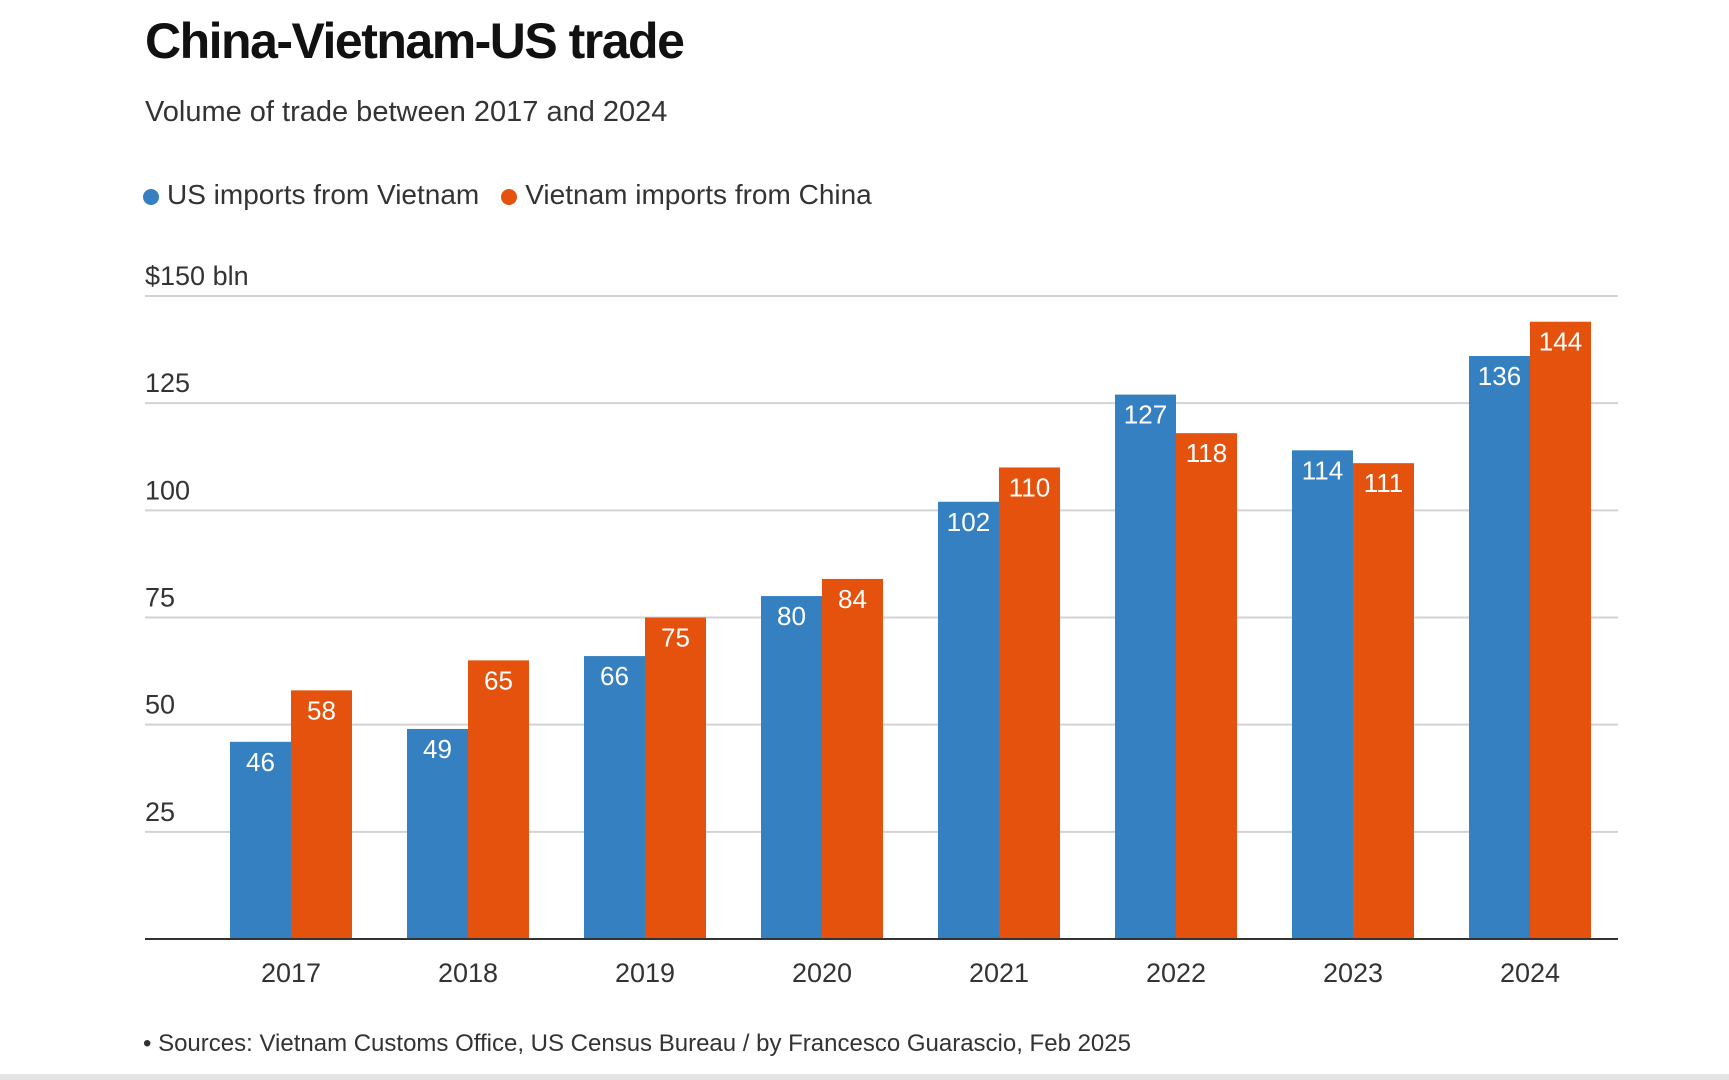  What do you see at coordinates (1145, 415) in the screenshot?
I see `data-label: 127` at bounding box center [1145, 415].